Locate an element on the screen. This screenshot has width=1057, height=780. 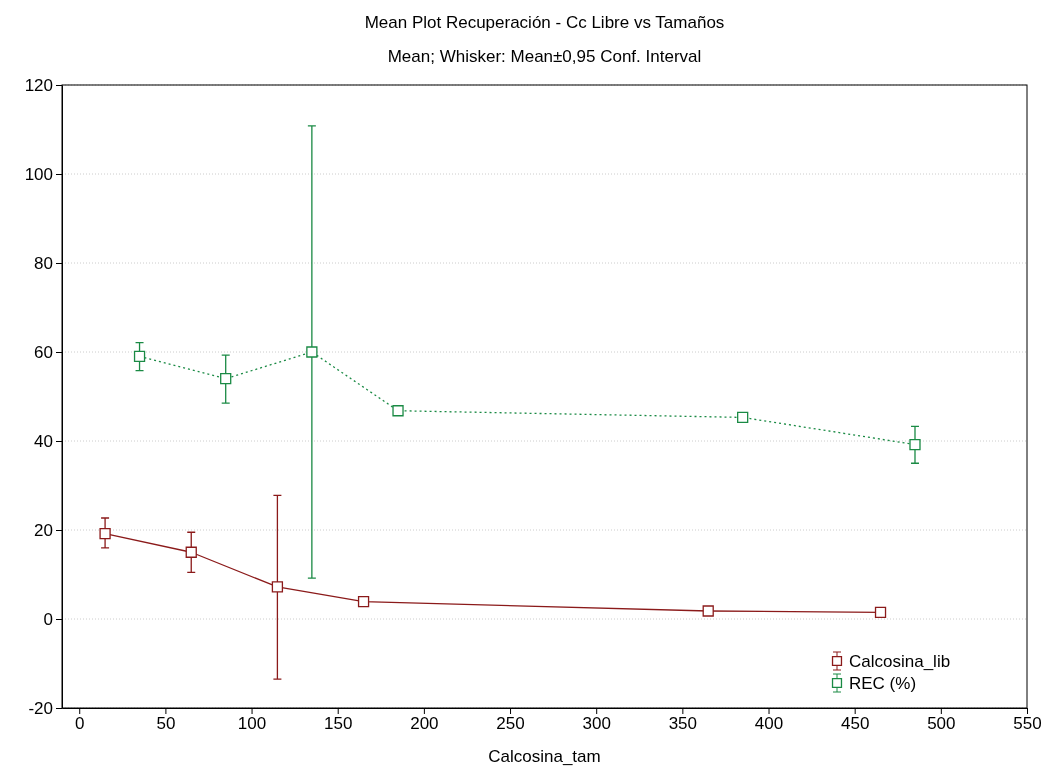
x-tick-label: 50 is located at coordinates (166, 724).